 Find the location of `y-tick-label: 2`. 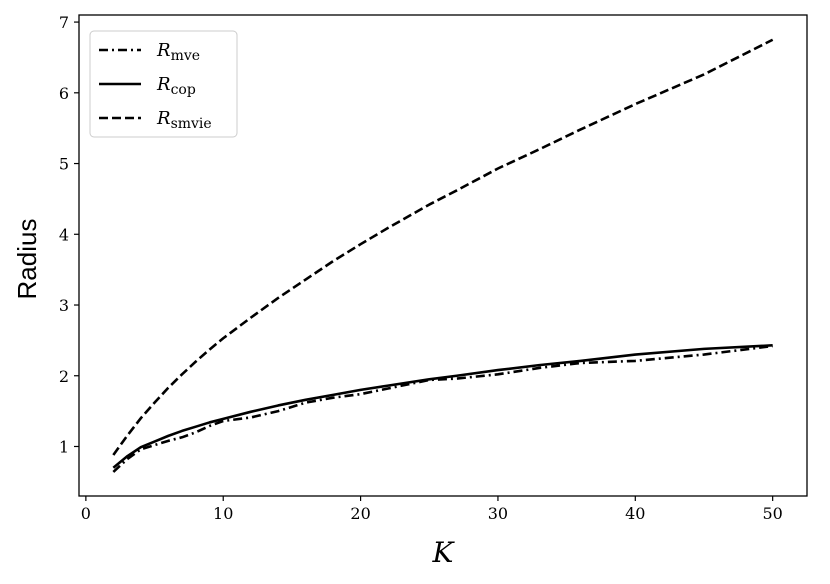

y-tick-label: 2 is located at coordinates (64, 376).